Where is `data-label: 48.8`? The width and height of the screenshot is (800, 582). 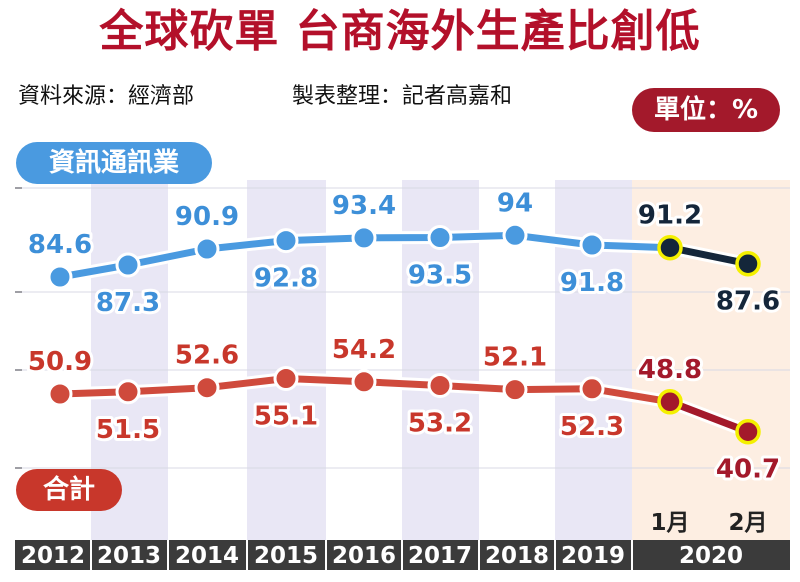 data-label: 48.8 is located at coordinates (670, 370).